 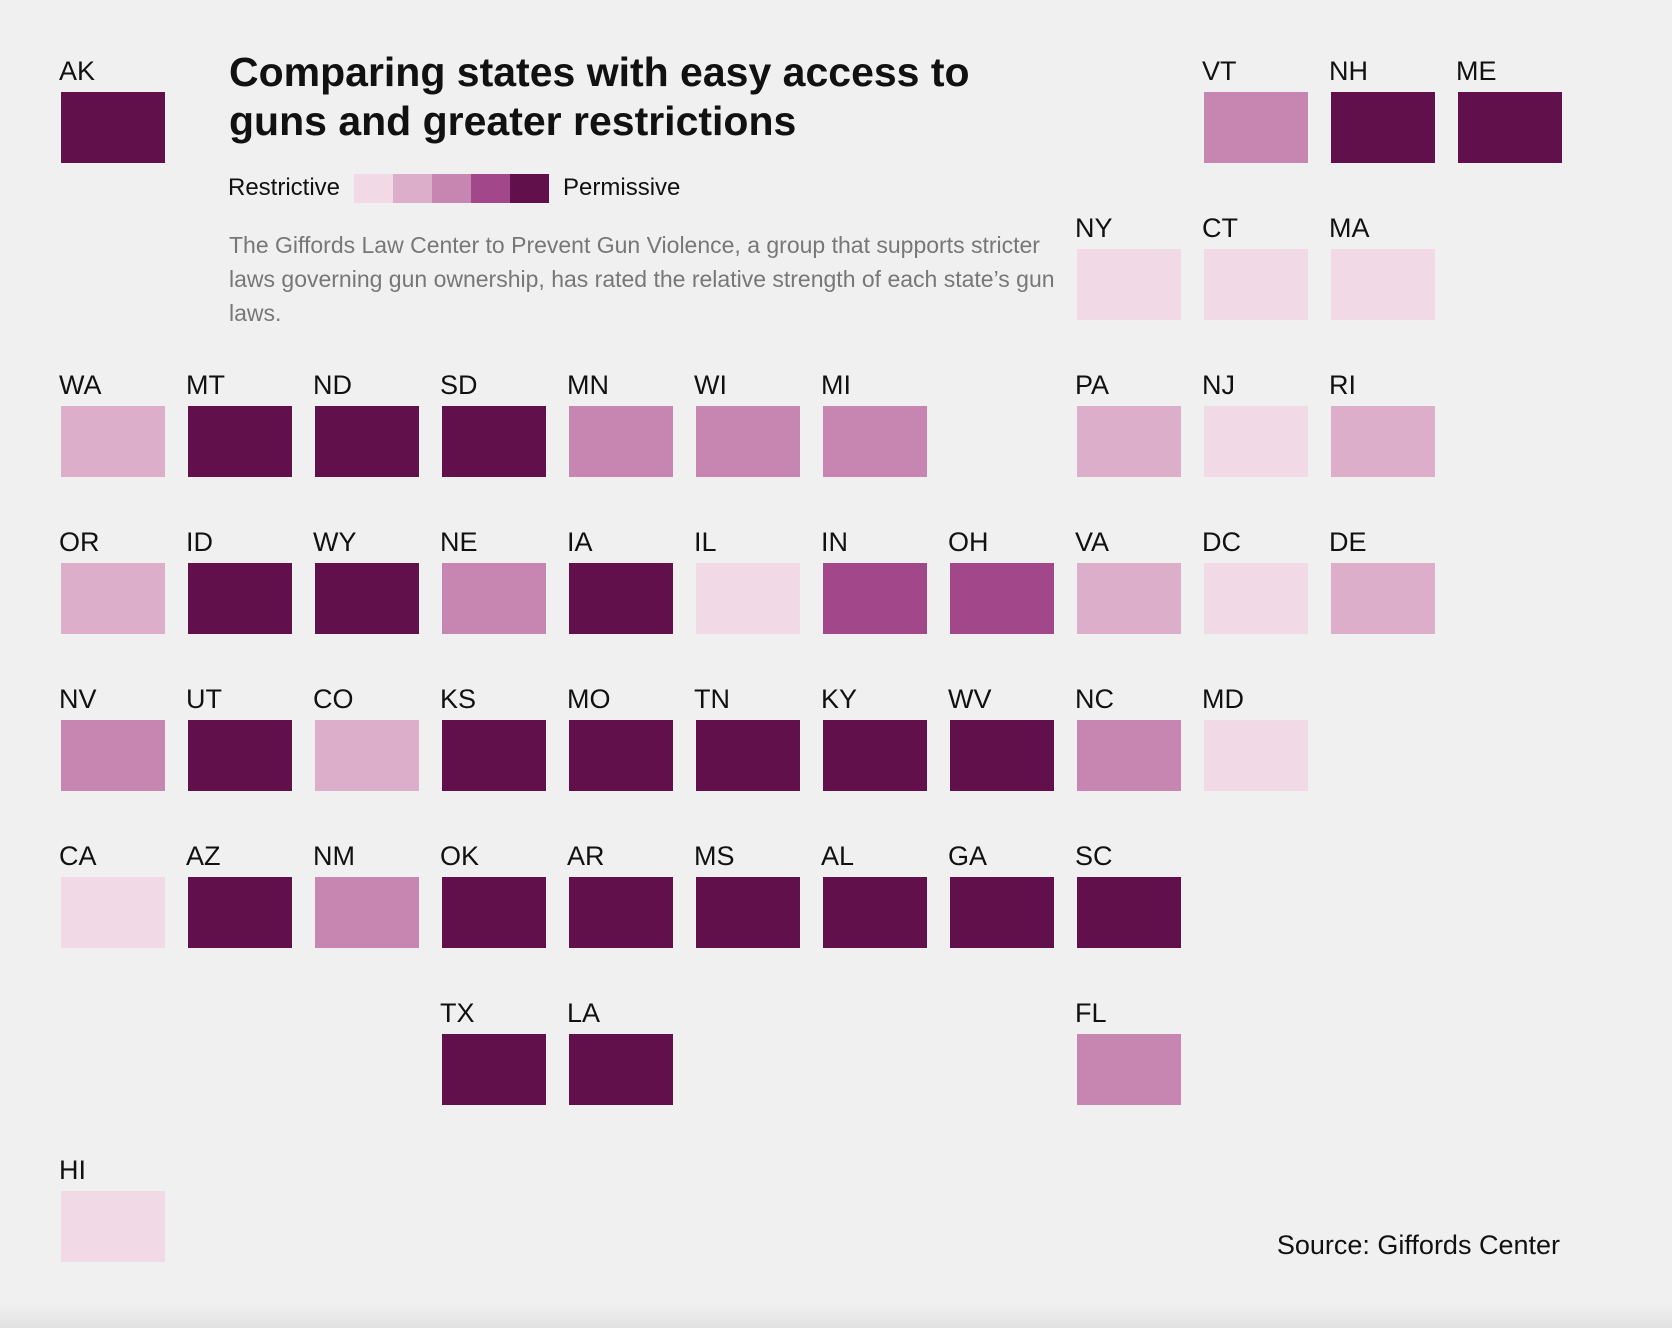 I want to click on state-label: ME, so click(x=1476, y=71).